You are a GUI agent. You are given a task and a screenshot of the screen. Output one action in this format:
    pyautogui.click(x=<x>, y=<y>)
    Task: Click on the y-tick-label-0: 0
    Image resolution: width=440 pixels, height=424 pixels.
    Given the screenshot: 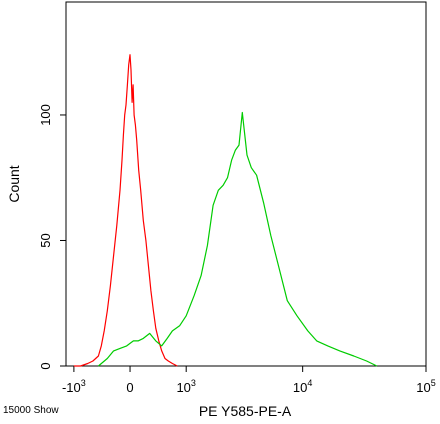 What is the action you would take?
    pyautogui.click(x=45, y=365)
    